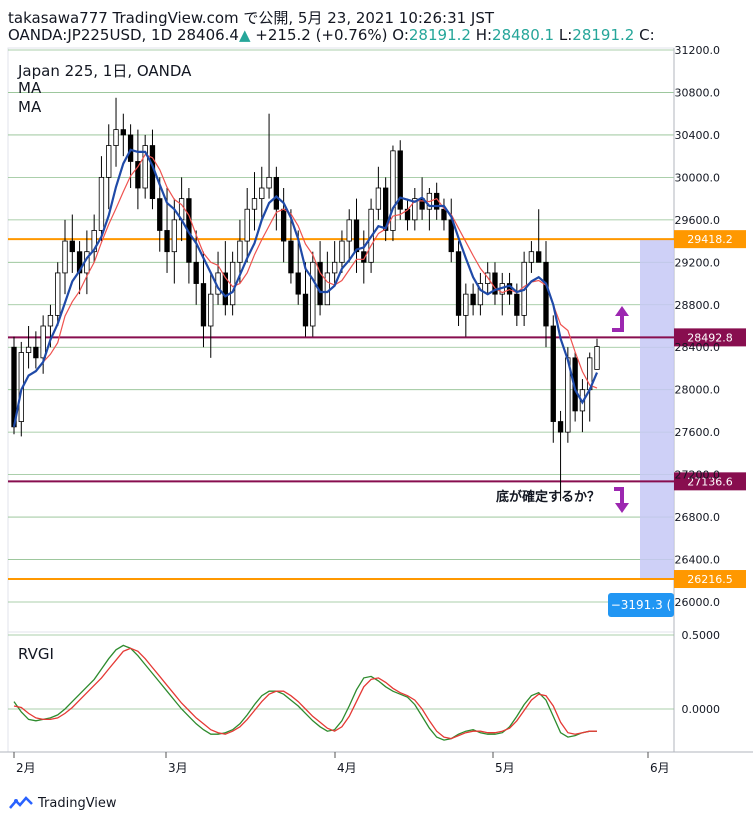 The height and width of the screenshot is (825, 753). Describe the element at coordinates (105, 71) in the screenshot. I see `legend-title: Japan 225, 1日, OANDA` at that location.